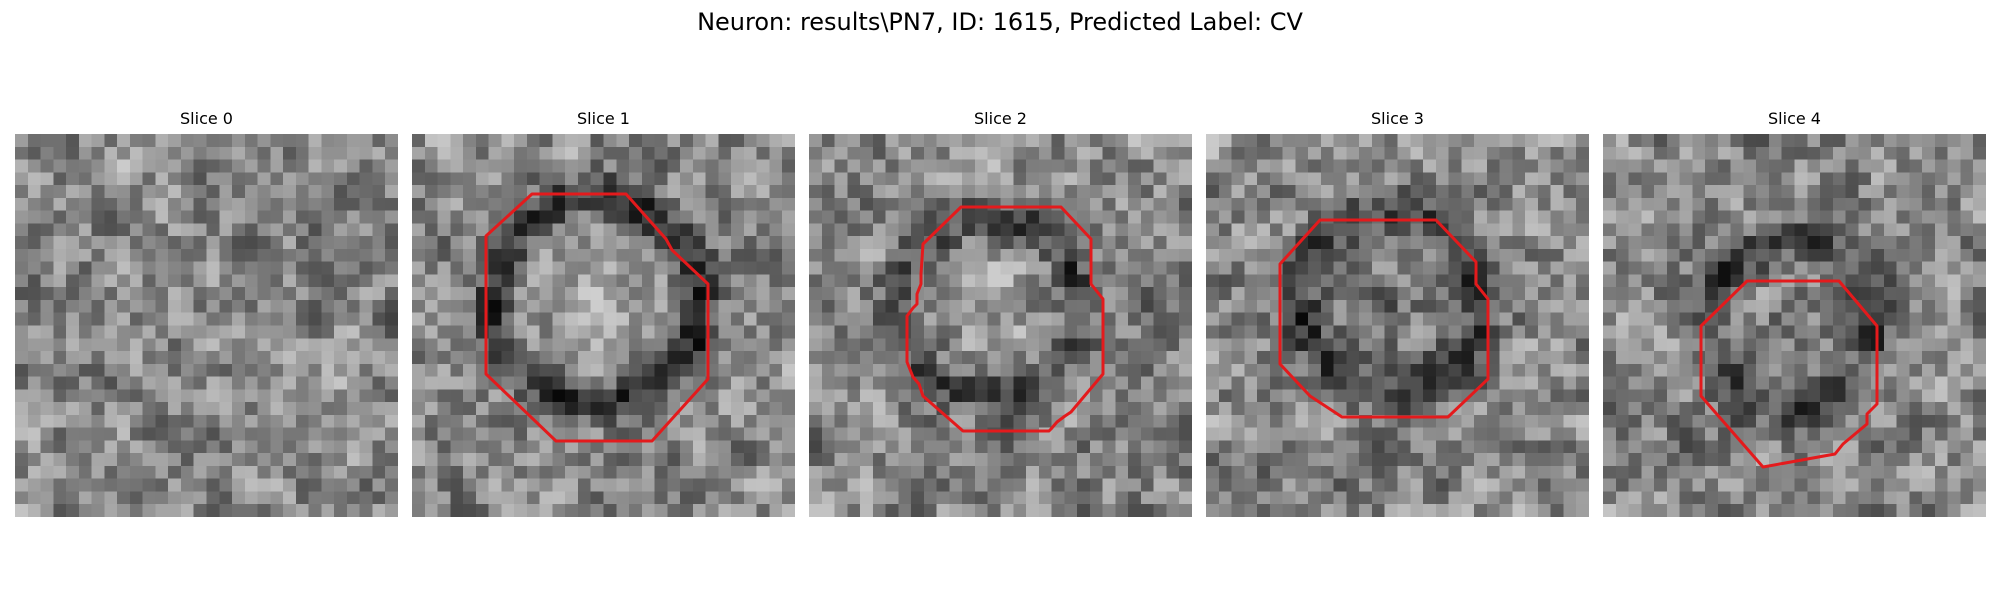 This screenshot has height=600, width=2000. What do you see at coordinates (206, 118) in the screenshot?
I see `slice-0-title: Slice 0` at bounding box center [206, 118].